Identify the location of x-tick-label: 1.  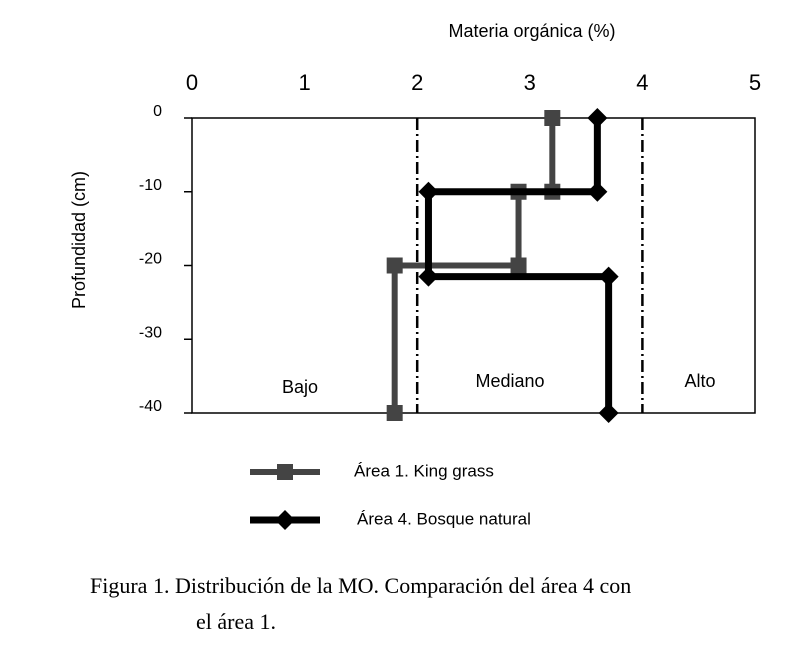
(304, 82).